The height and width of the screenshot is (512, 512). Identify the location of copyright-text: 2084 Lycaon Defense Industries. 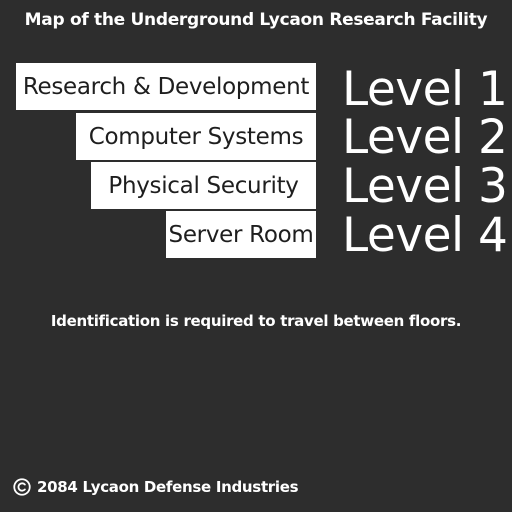
(168, 487).